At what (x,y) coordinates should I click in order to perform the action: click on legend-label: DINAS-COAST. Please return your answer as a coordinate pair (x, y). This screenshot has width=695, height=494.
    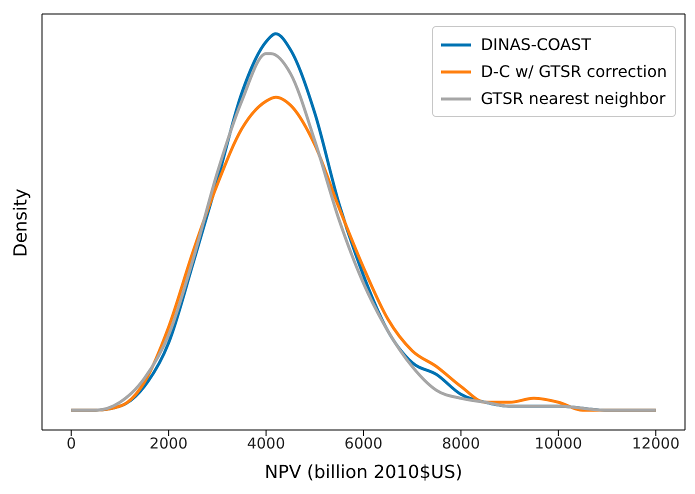
    Looking at the image, I should click on (535, 45).